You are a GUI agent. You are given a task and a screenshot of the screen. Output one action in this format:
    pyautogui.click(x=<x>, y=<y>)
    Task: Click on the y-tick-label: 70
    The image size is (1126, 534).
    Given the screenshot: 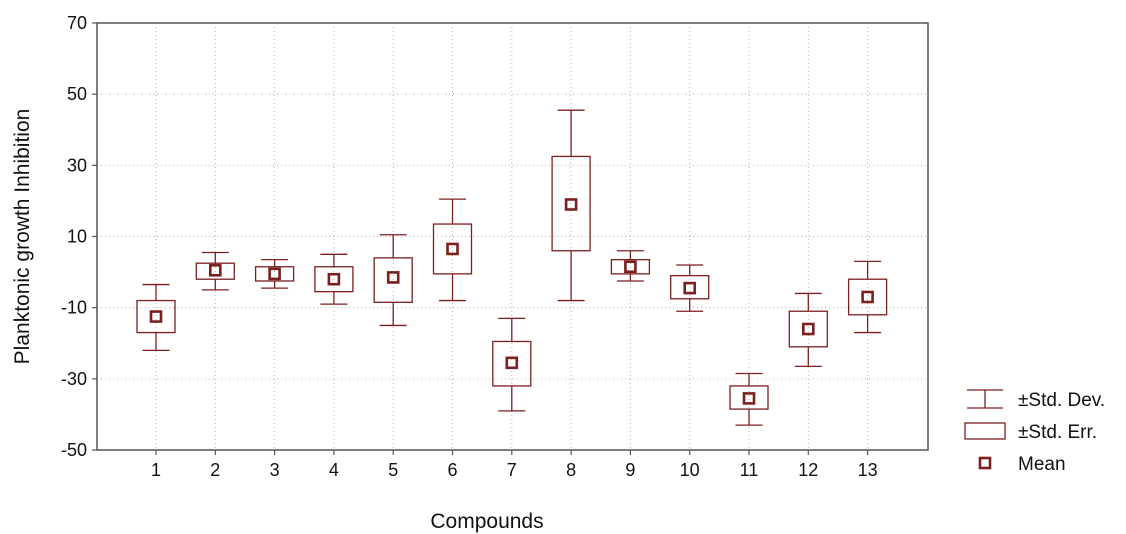 What is the action you would take?
    pyautogui.click(x=77, y=23)
    